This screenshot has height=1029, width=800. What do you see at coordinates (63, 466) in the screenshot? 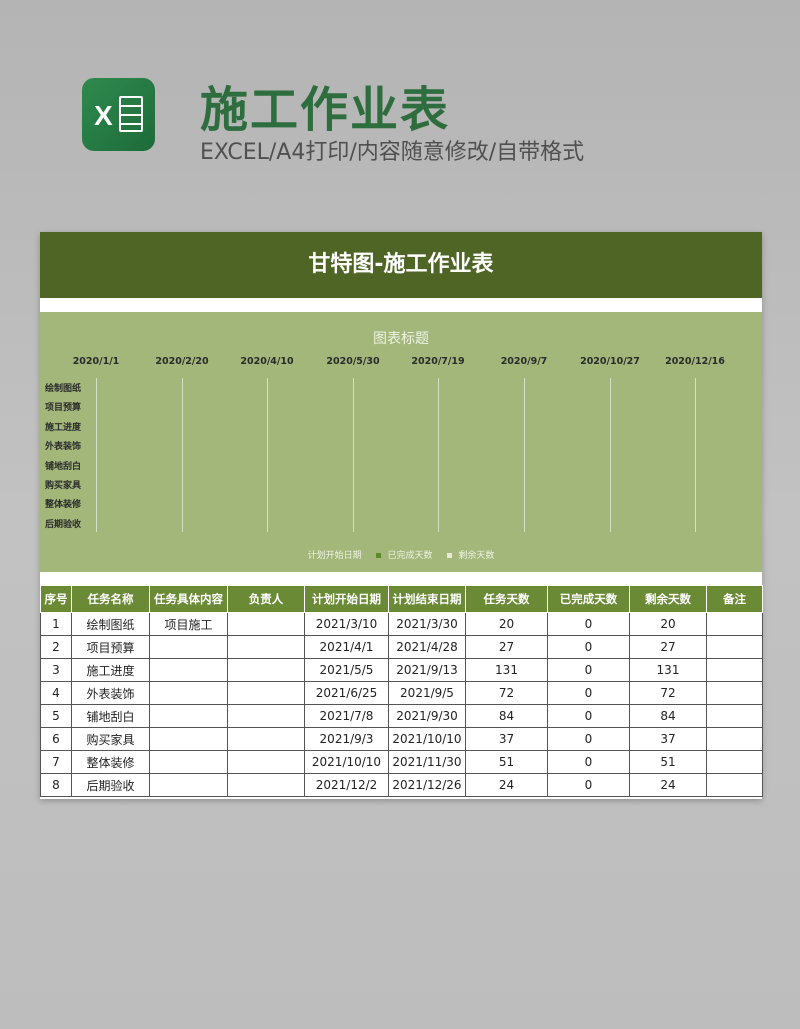
I see `category-label: 铺地刮白` at bounding box center [63, 466].